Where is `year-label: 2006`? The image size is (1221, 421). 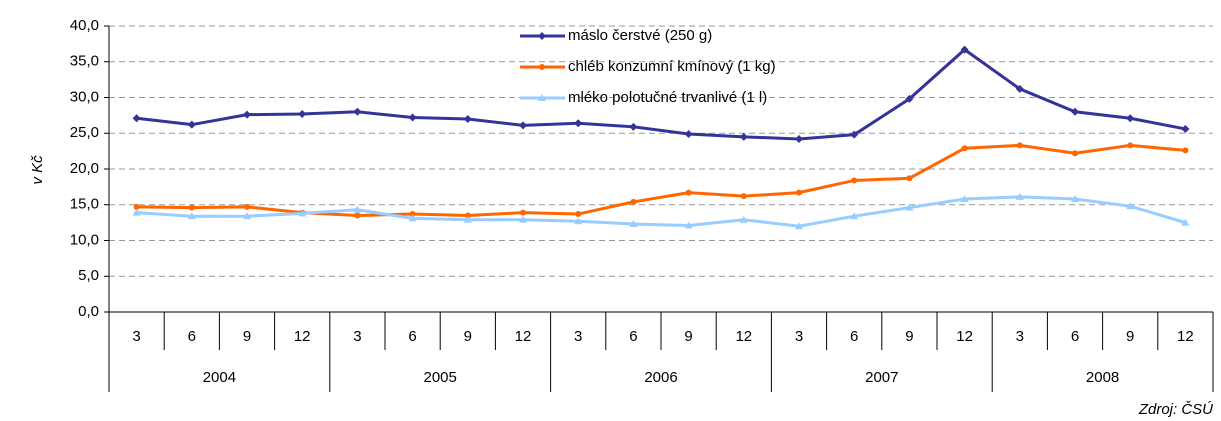 year-label: 2006 is located at coordinates (660, 377).